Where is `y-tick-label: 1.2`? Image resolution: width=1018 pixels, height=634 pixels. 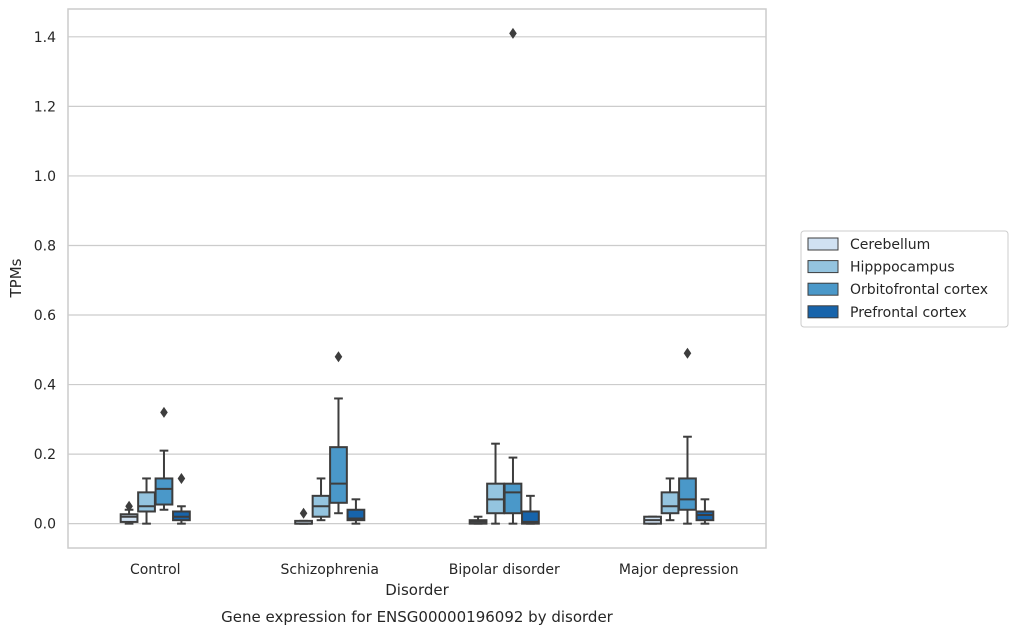 y-tick-label: 1.2 is located at coordinates (45, 107).